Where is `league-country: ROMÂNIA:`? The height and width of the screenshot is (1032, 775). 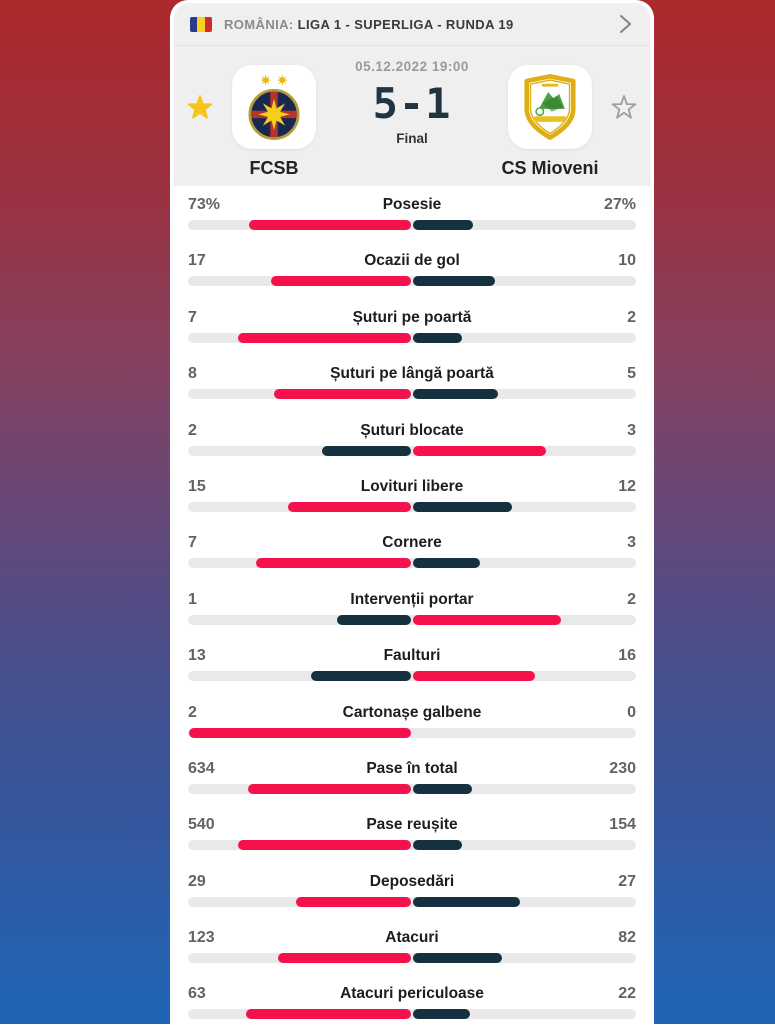
league-country: ROMÂNIA: is located at coordinates (259, 24).